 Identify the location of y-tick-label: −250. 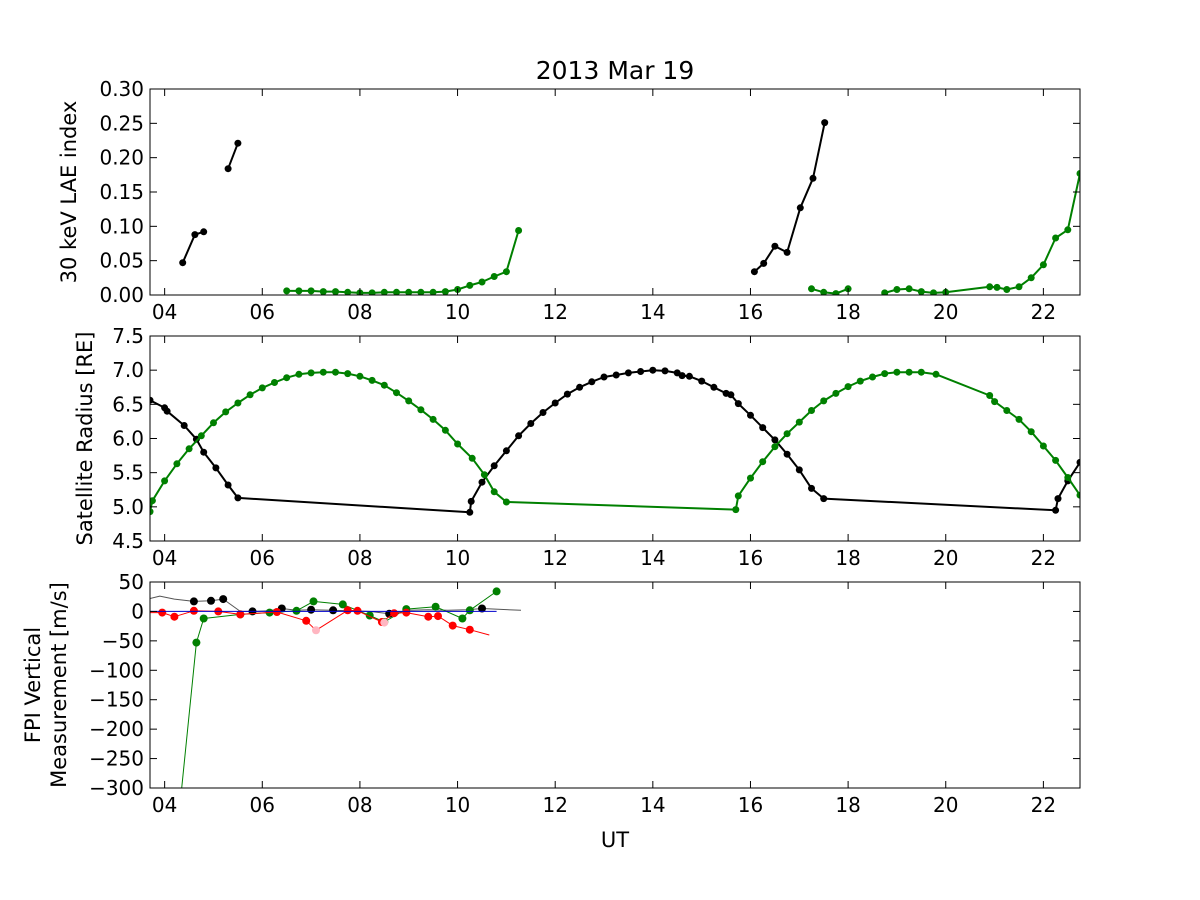
(116, 759).